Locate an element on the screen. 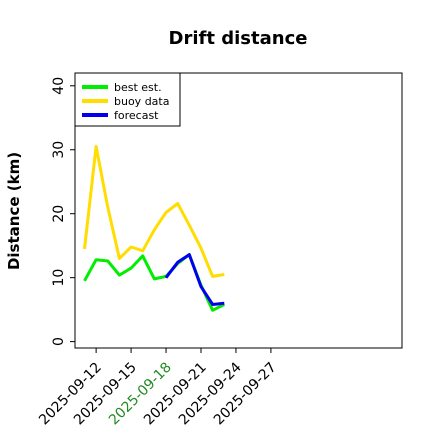  legend-label-buoy-data: buoy data is located at coordinates (141, 101).